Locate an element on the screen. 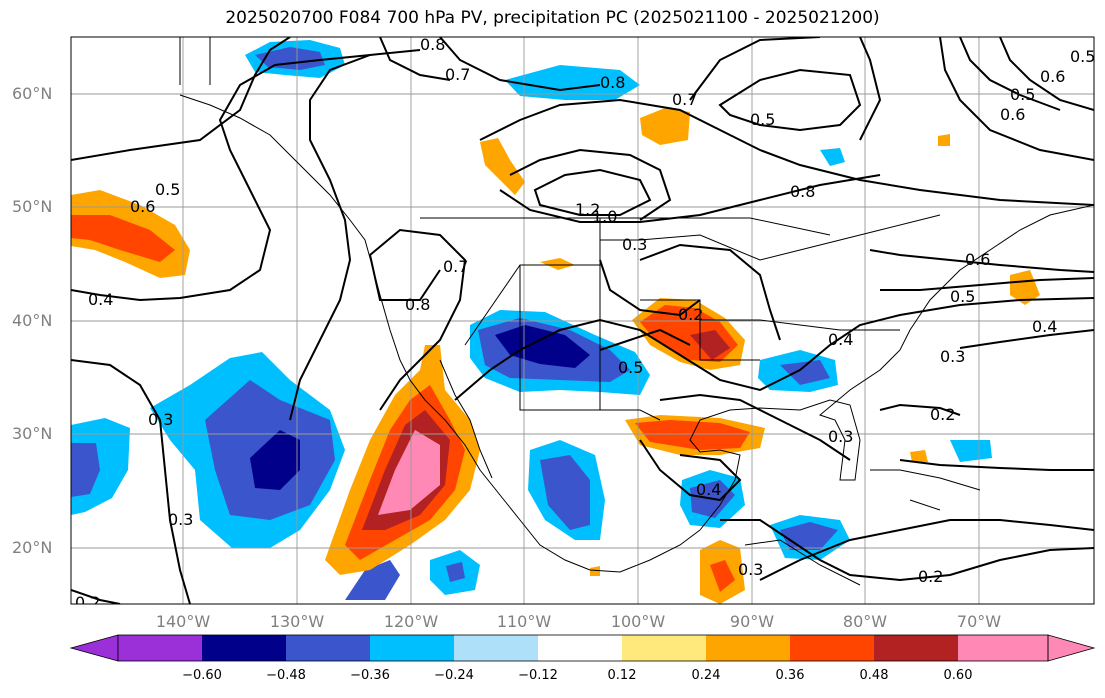 The height and width of the screenshot is (698, 1105). colorbar-tick-label: −0.36 is located at coordinates (370, 675).